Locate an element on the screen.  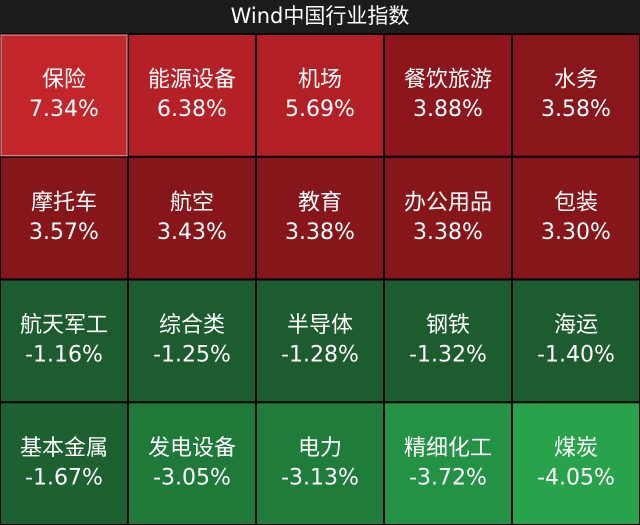
cell-label: 半导体 is located at coordinates (320, 325).